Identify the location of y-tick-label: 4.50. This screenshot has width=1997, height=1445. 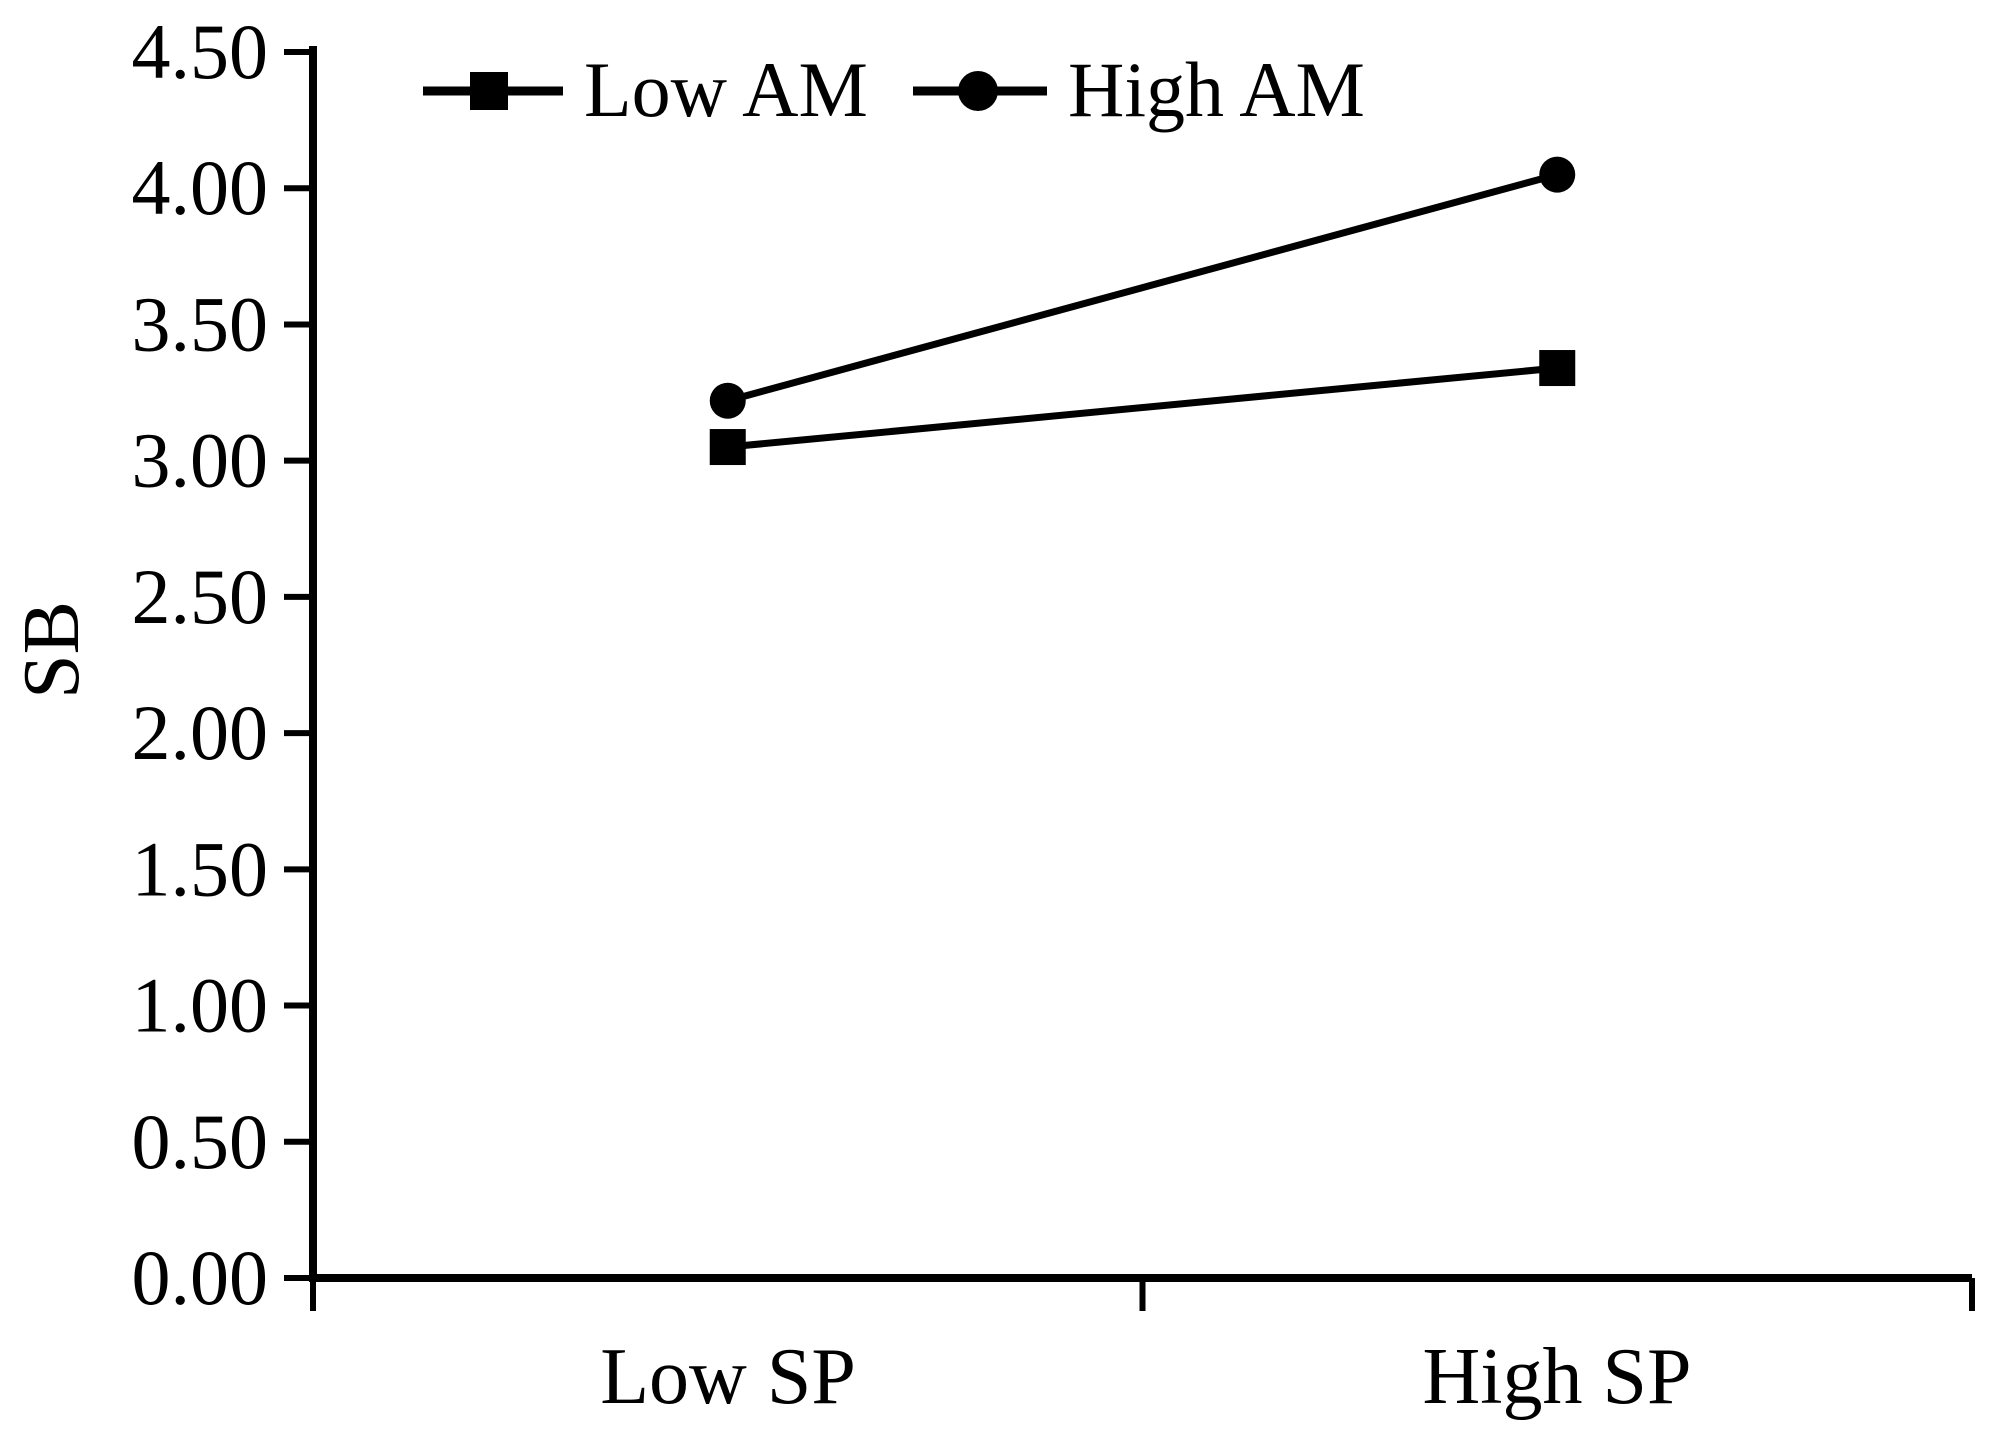
(200, 51).